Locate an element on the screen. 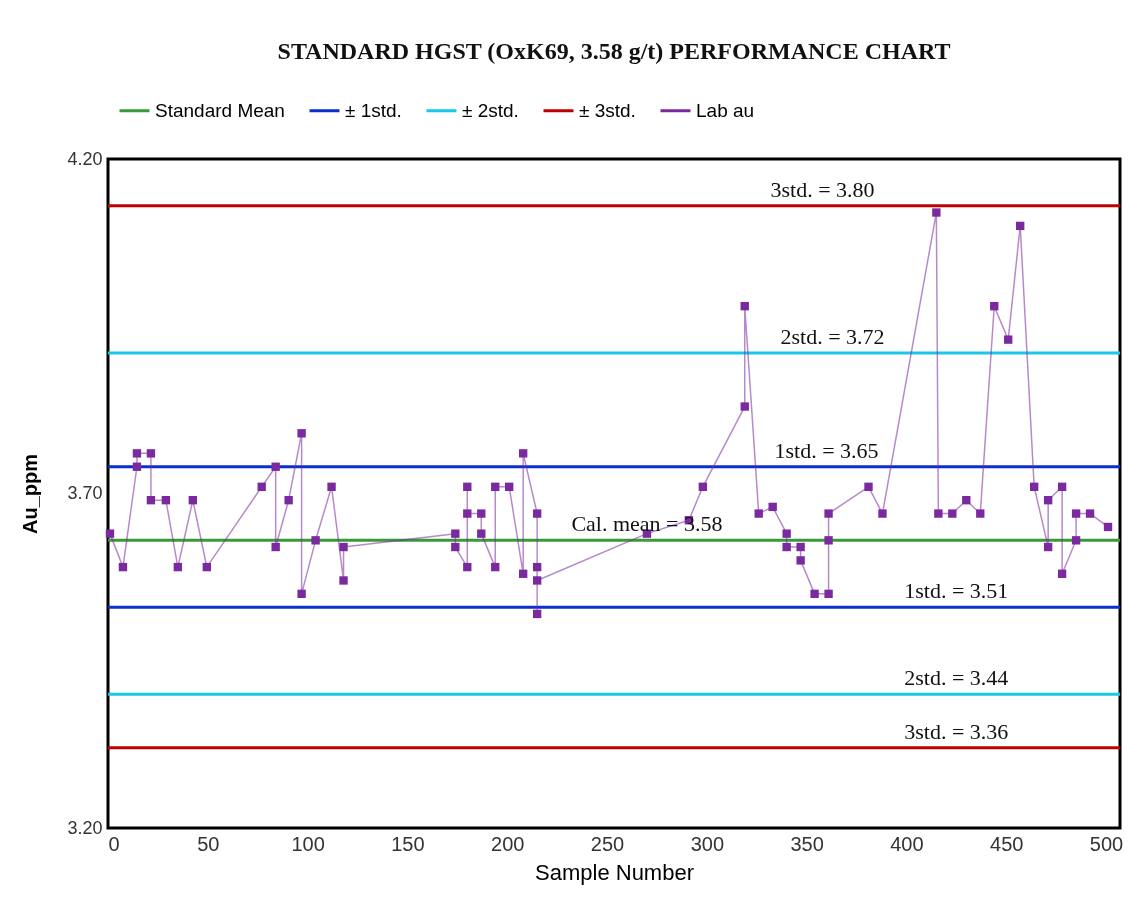  x-tick-label: 250 is located at coordinates (607, 843).